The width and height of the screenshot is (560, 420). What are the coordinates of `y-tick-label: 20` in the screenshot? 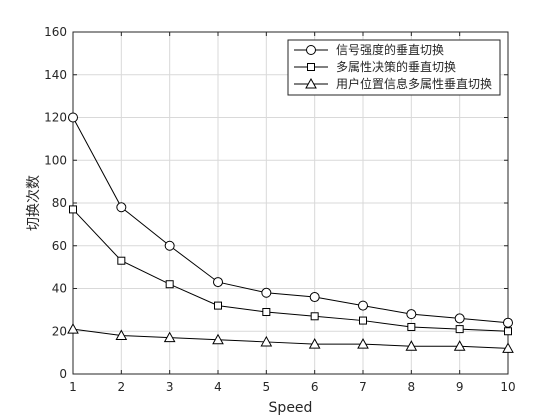 It's located at (59, 331).